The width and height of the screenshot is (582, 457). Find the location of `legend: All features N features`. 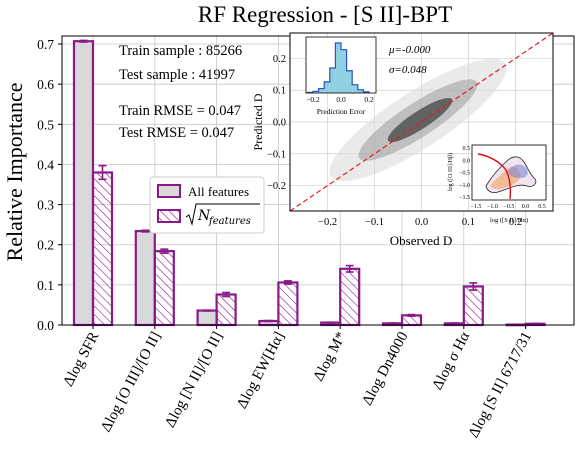

legend: All features N features is located at coordinates (207, 205).